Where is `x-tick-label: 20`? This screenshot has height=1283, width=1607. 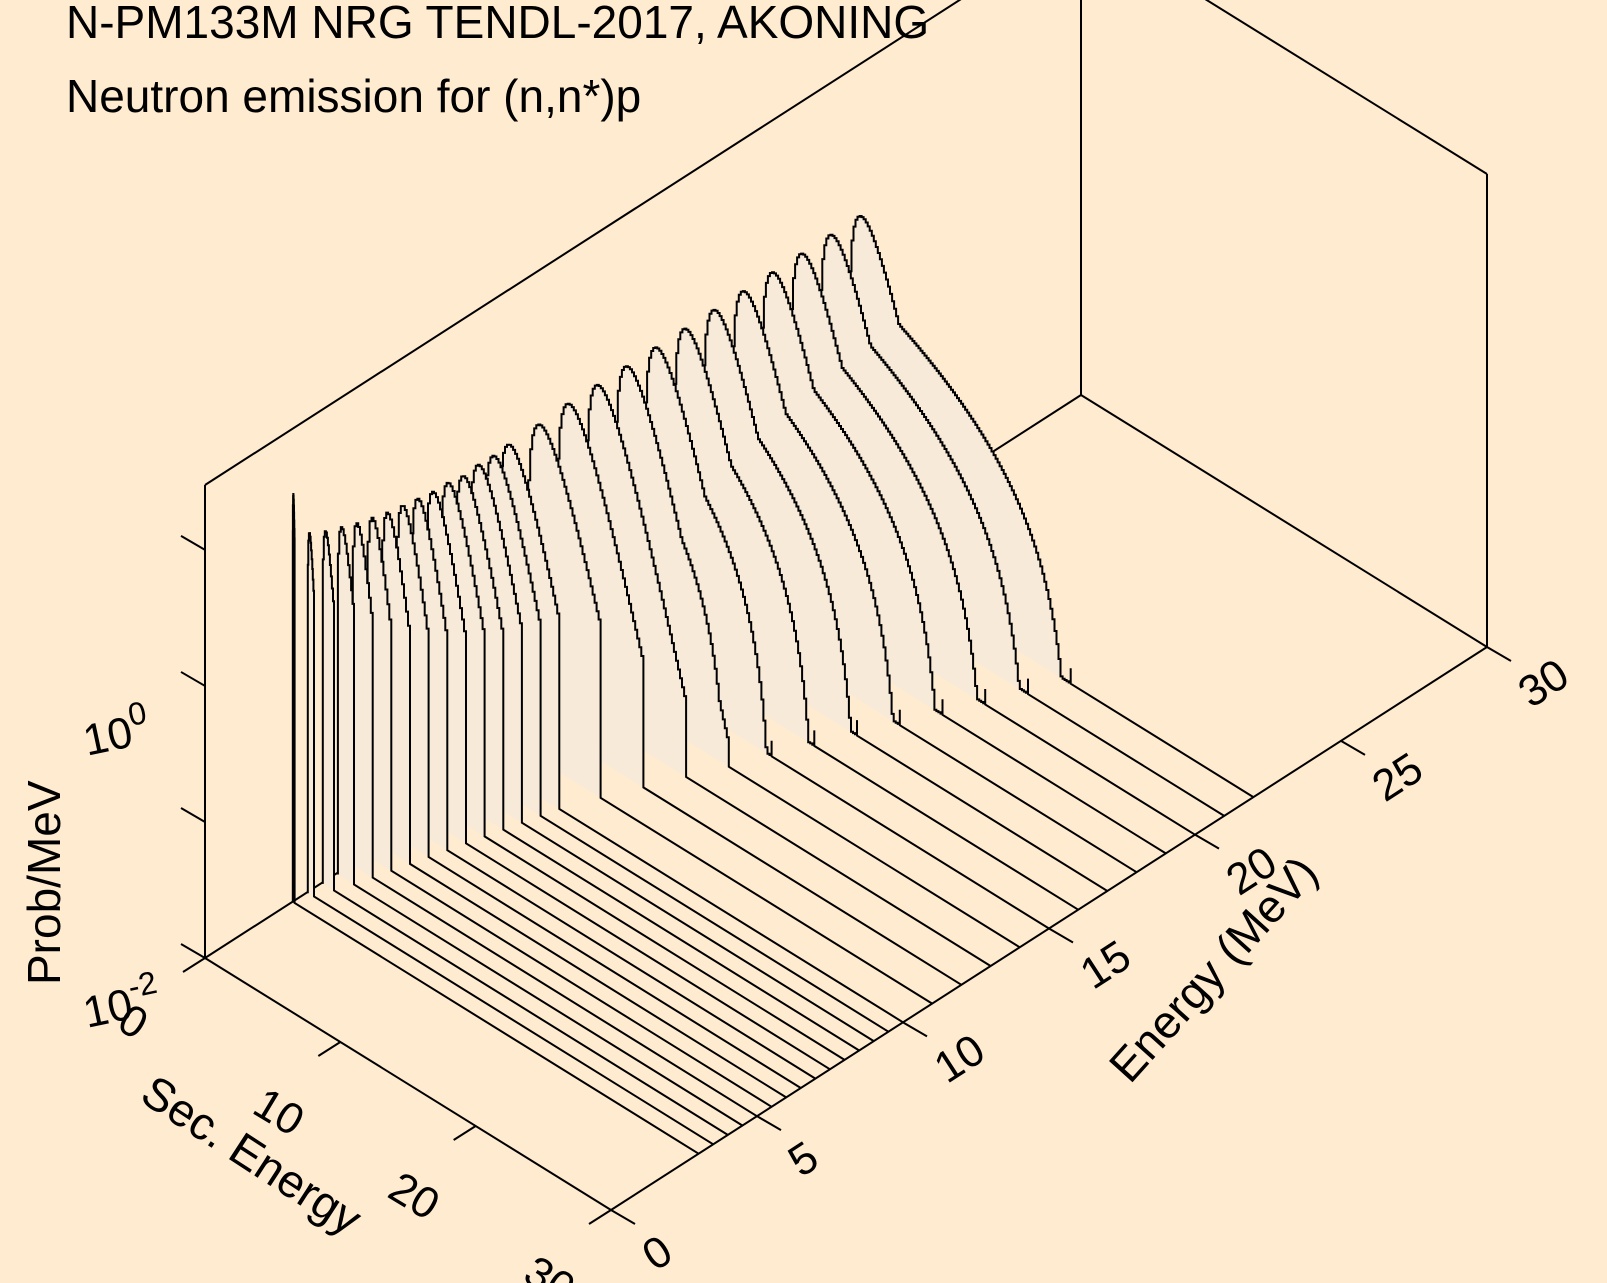 x-tick-label: 20 is located at coordinates (414, 1196).